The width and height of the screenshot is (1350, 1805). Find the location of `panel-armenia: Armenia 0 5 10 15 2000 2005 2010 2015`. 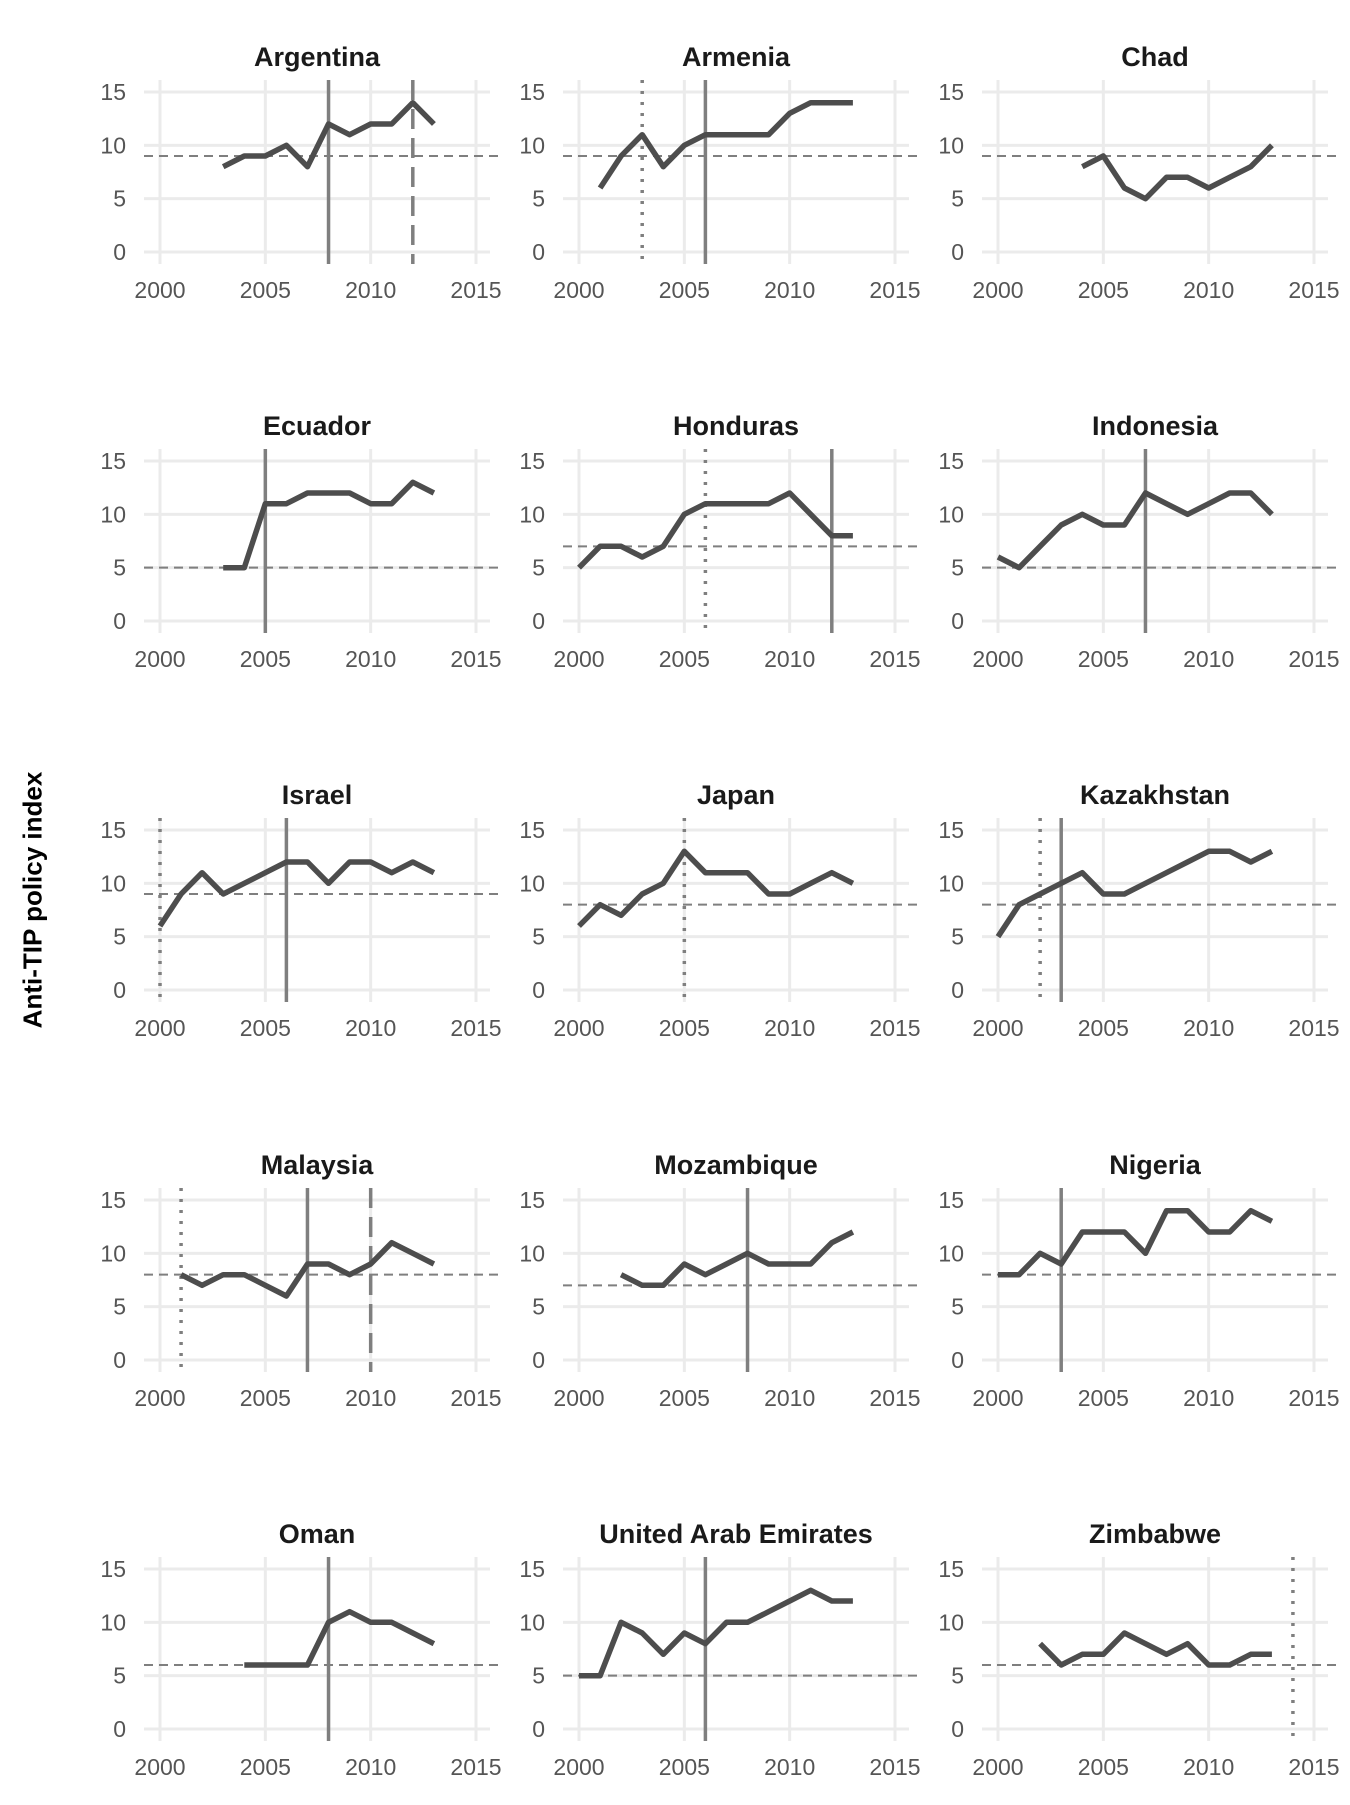

panel-armenia: Armenia 0 5 10 15 2000 2005 2010 2015 is located at coordinates (719, 172).